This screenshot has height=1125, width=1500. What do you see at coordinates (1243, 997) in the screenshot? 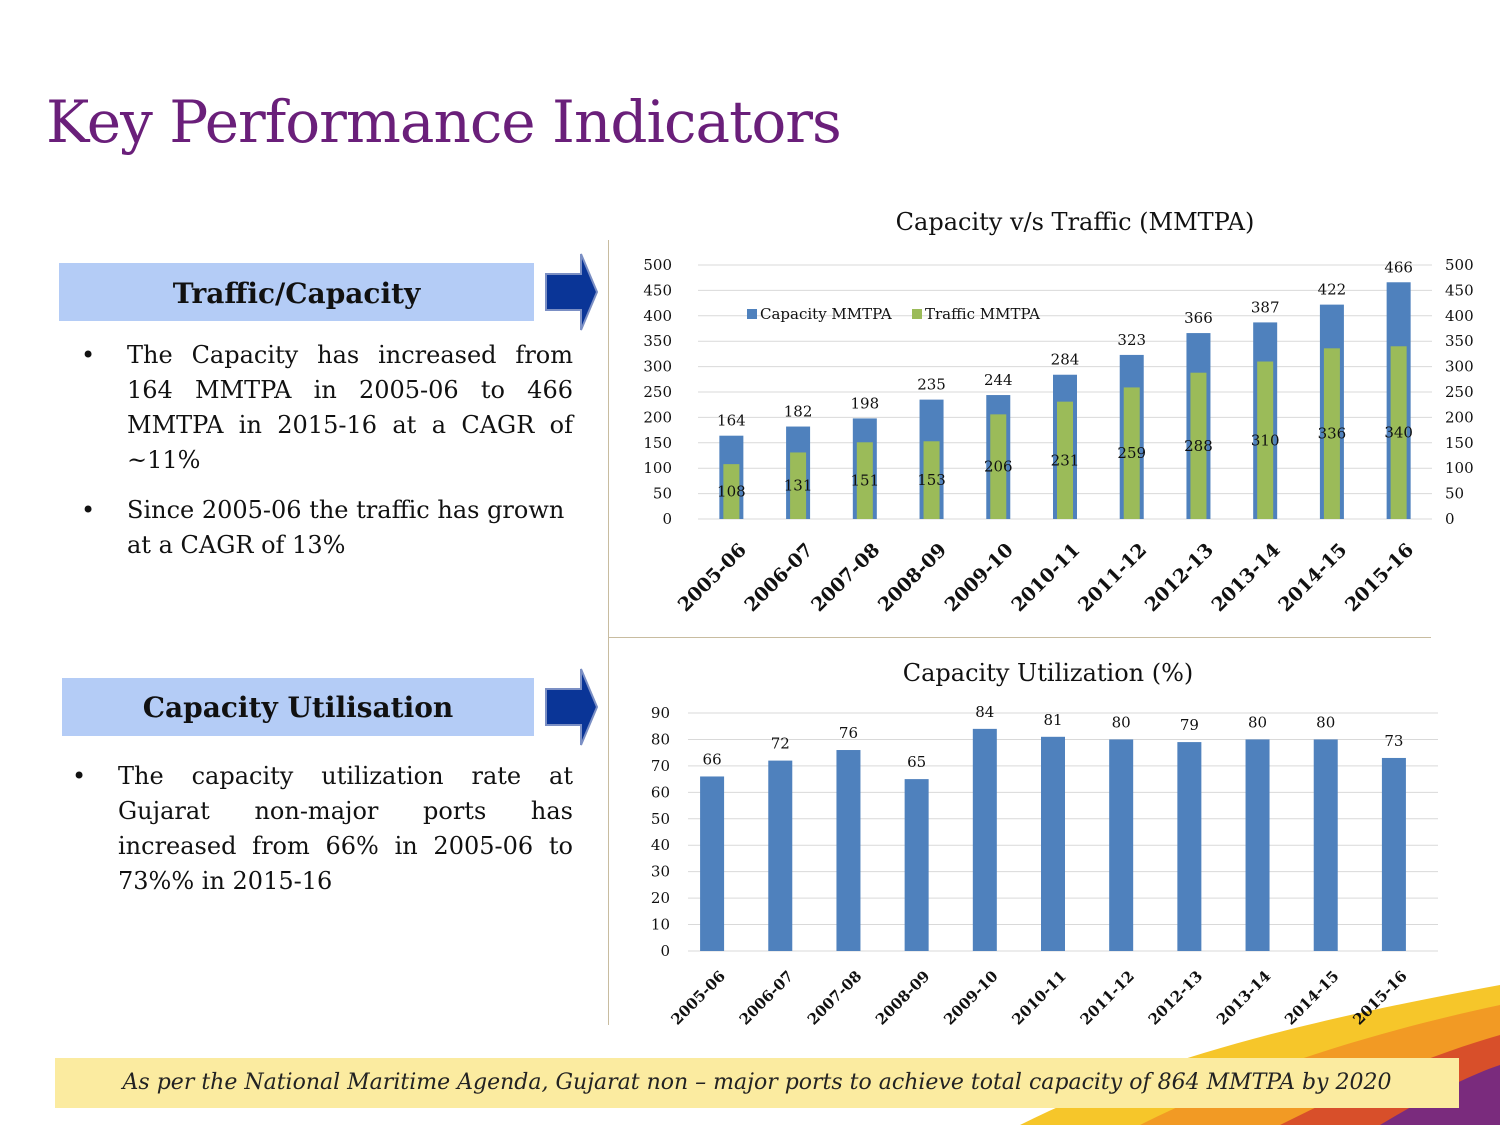
I see `x-tick-label: 2013-14` at bounding box center [1243, 997].